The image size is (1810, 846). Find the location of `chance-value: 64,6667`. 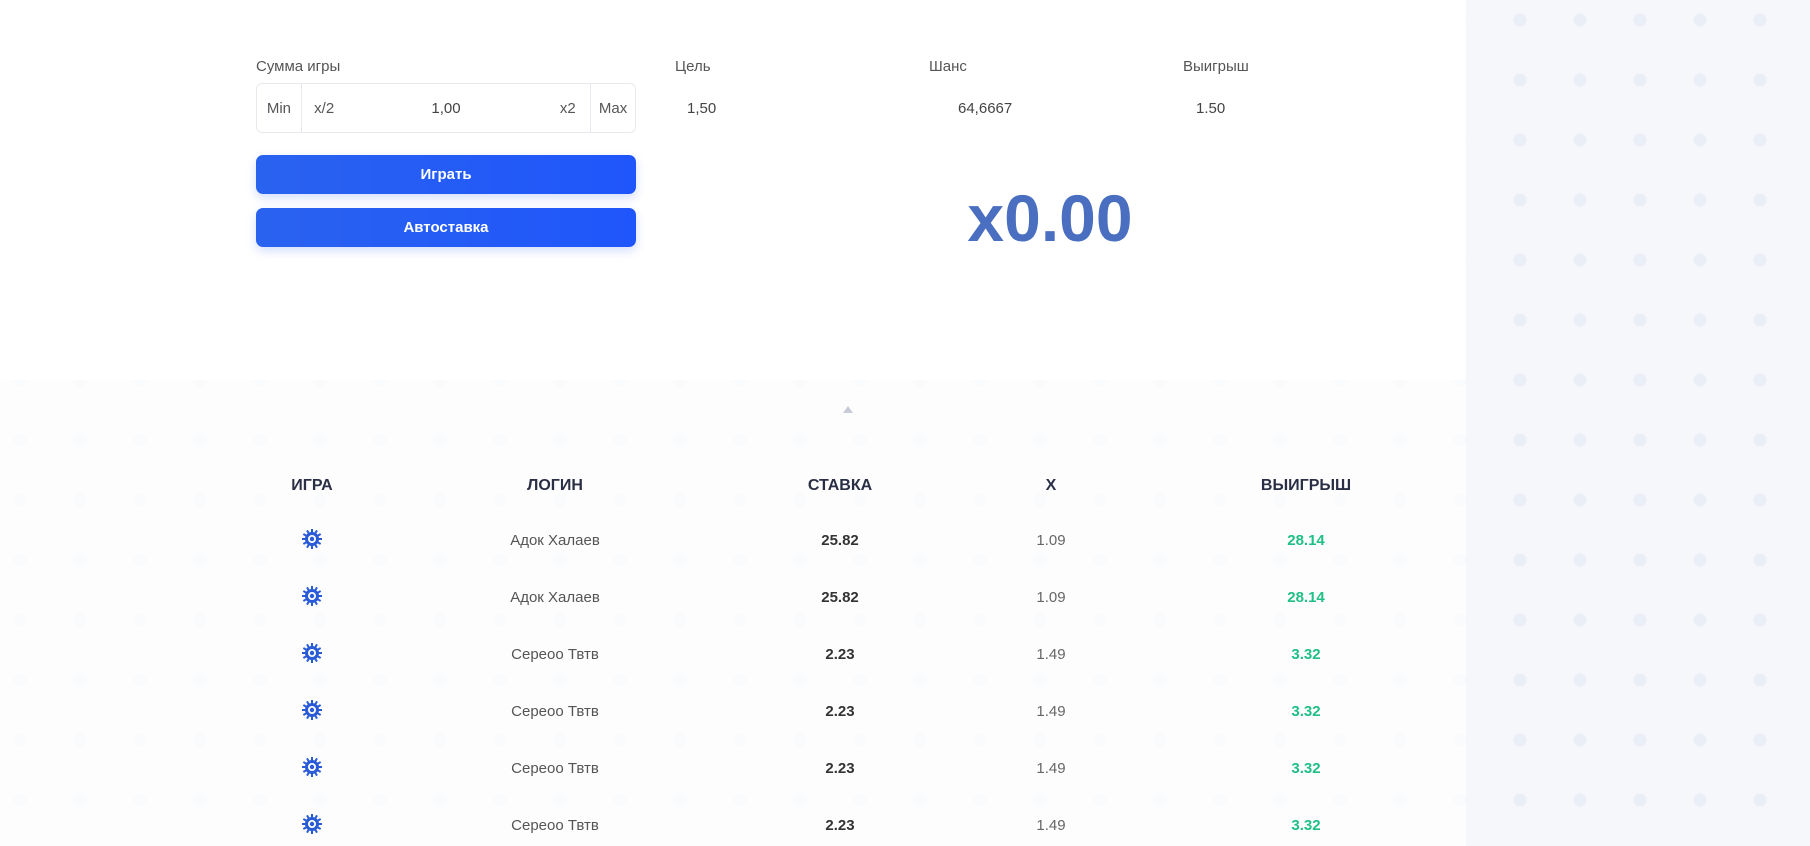

chance-value: 64,6667 is located at coordinates (985, 108).